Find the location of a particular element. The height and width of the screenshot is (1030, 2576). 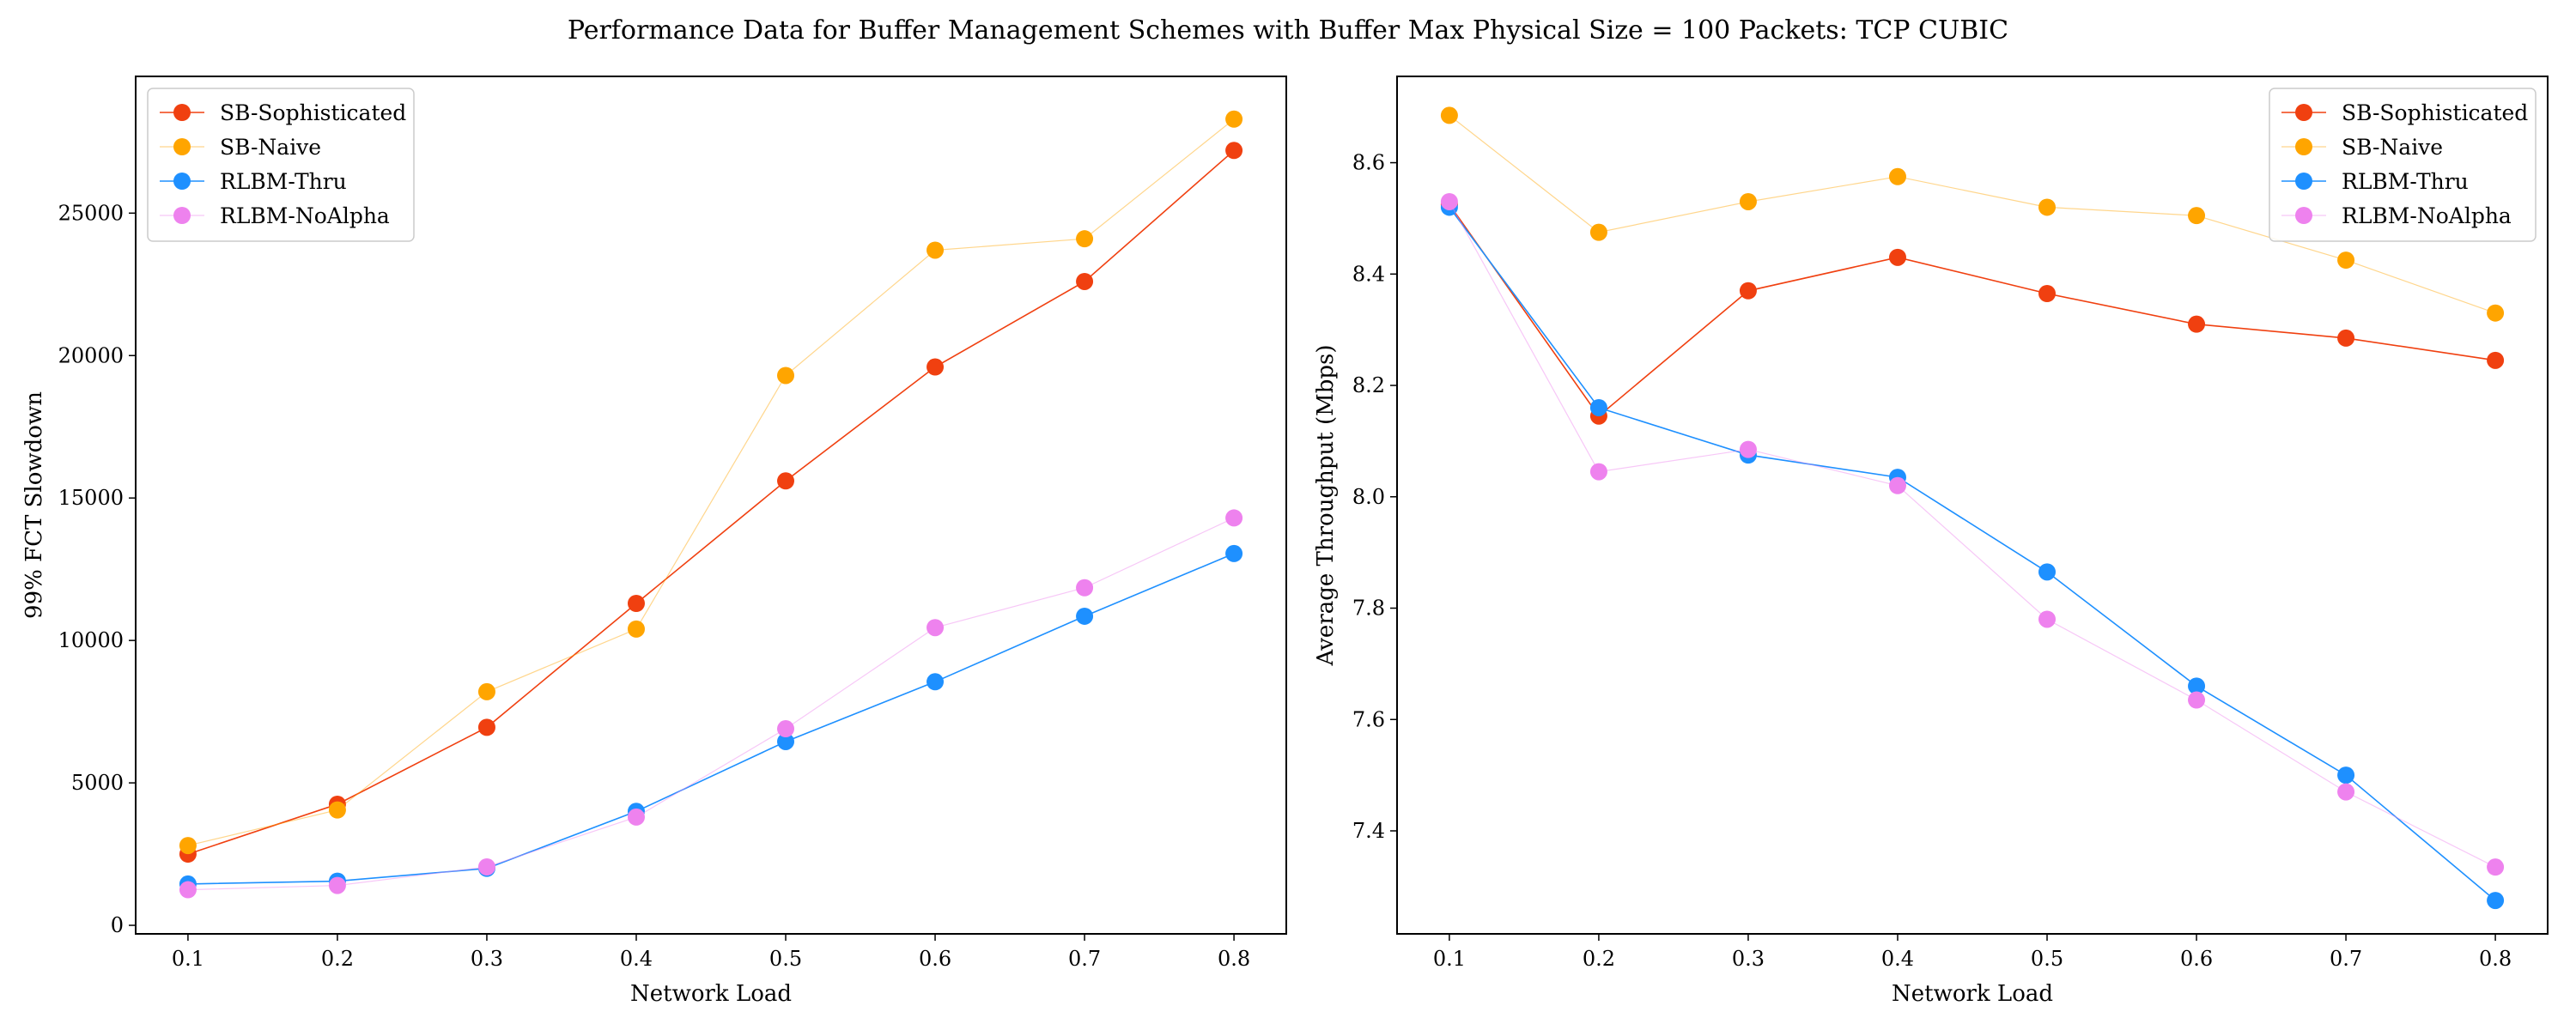

y-axis-label: Average Throughput (Mbps) is located at coordinates (1326, 506).